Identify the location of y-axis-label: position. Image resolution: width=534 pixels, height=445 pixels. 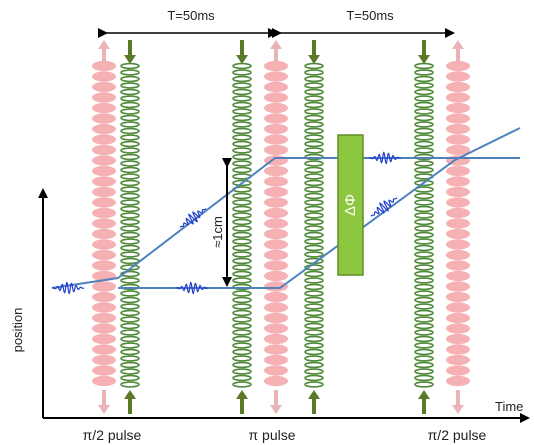
(17, 330).